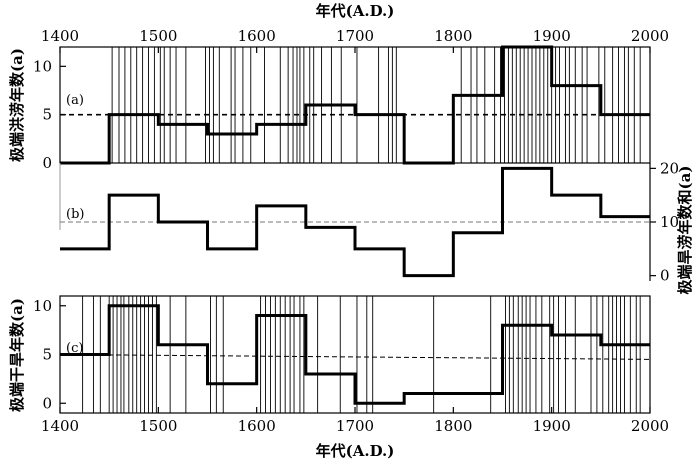 The image size is (700, 463). I want to click on bottom-axis-title: 年代(A.D.), so click(355, 451).